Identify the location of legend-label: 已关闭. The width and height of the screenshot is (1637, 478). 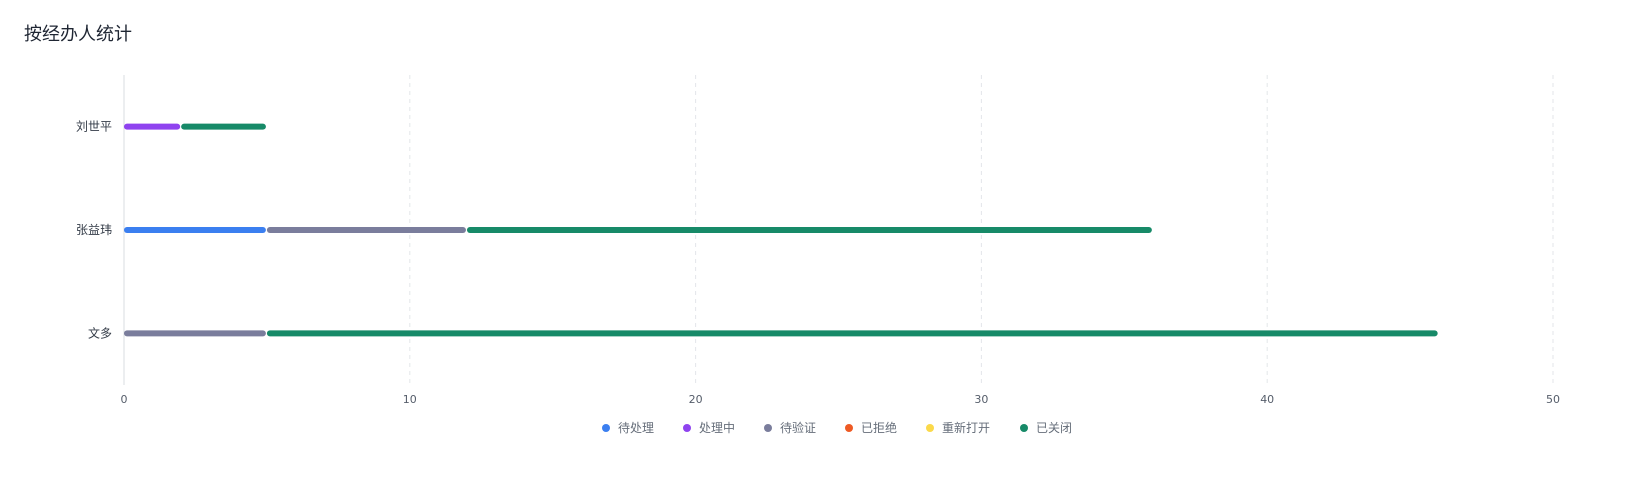
(1054, 428).